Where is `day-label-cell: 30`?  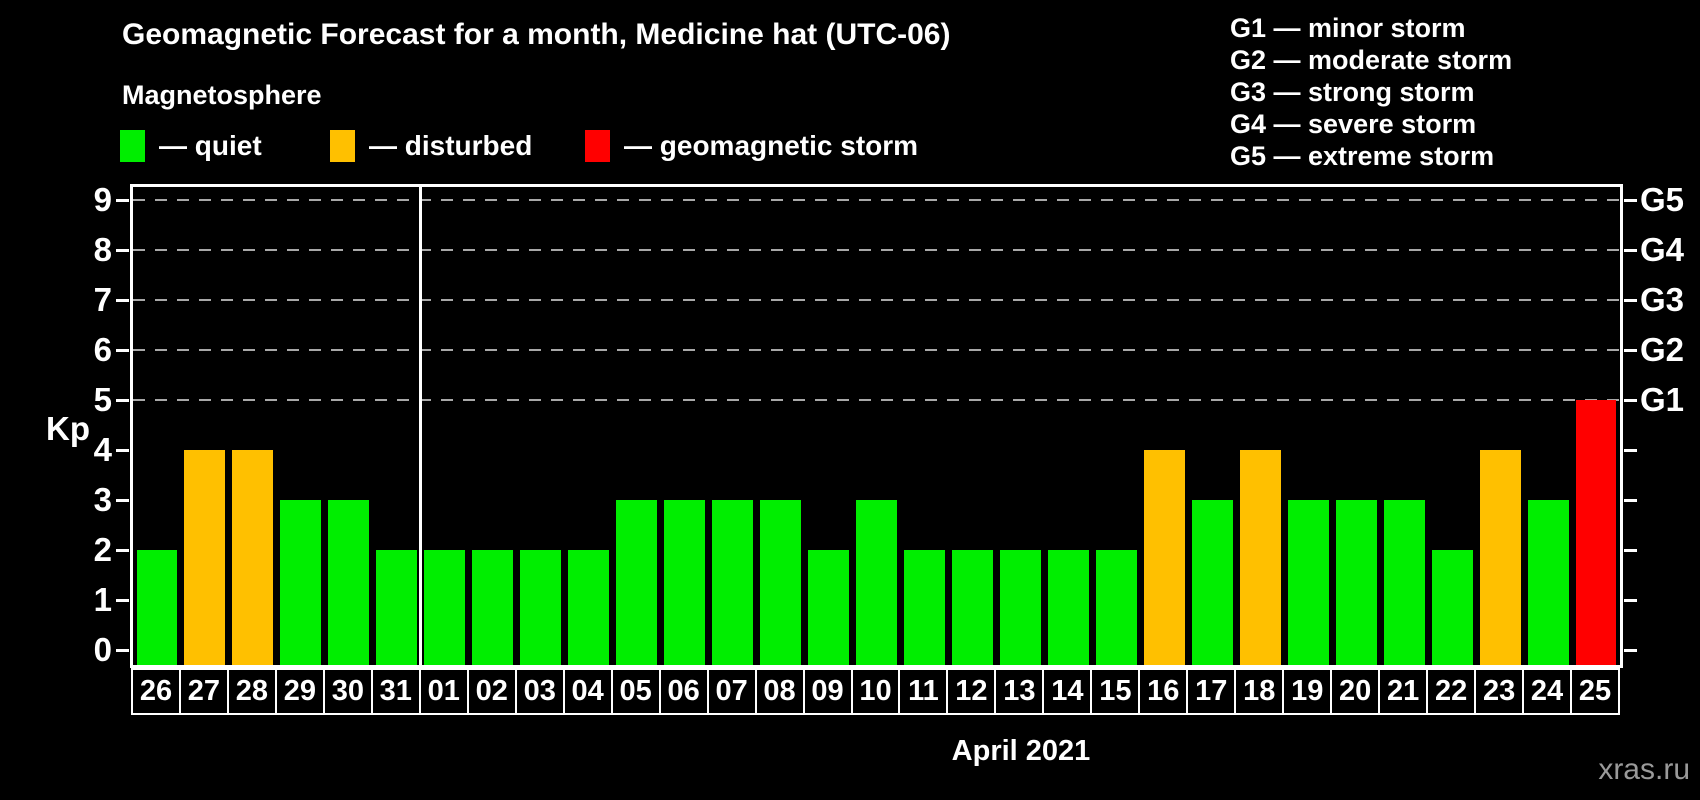
day-label-cell: 30 is located at coordinates (347, 691).